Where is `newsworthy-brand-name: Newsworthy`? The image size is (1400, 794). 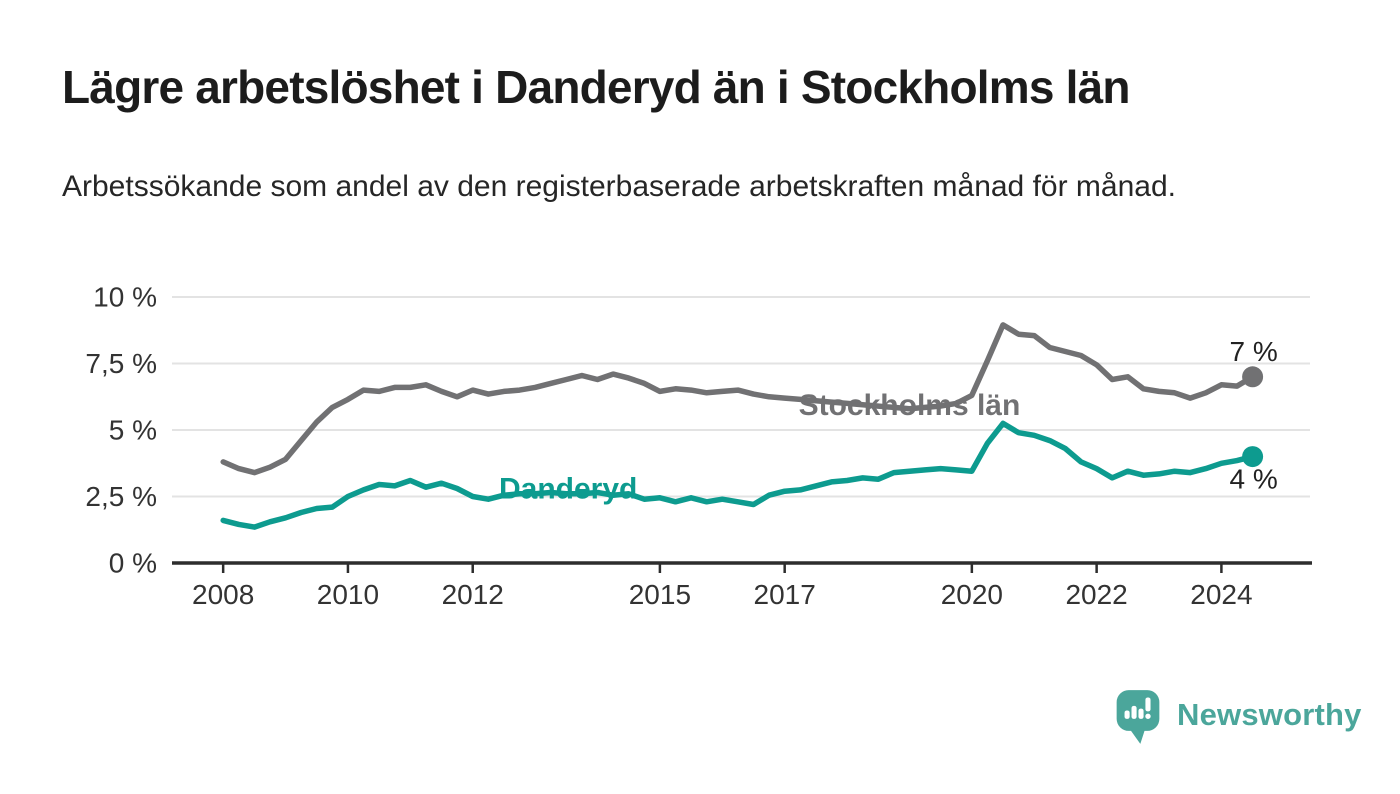 newsworthy-brand-name: Newsworthy is located at coordinates (1269, 714).